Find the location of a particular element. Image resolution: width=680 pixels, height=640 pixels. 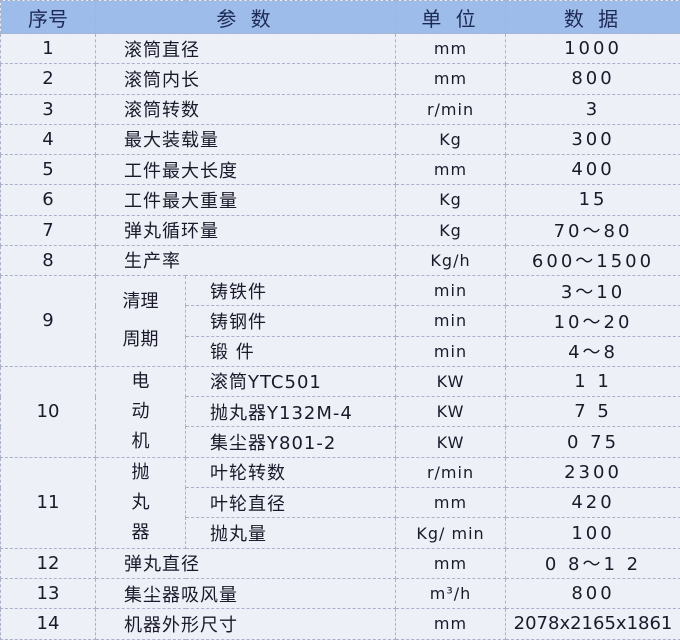

value: 3～10 is located at coordinates (593, 291).